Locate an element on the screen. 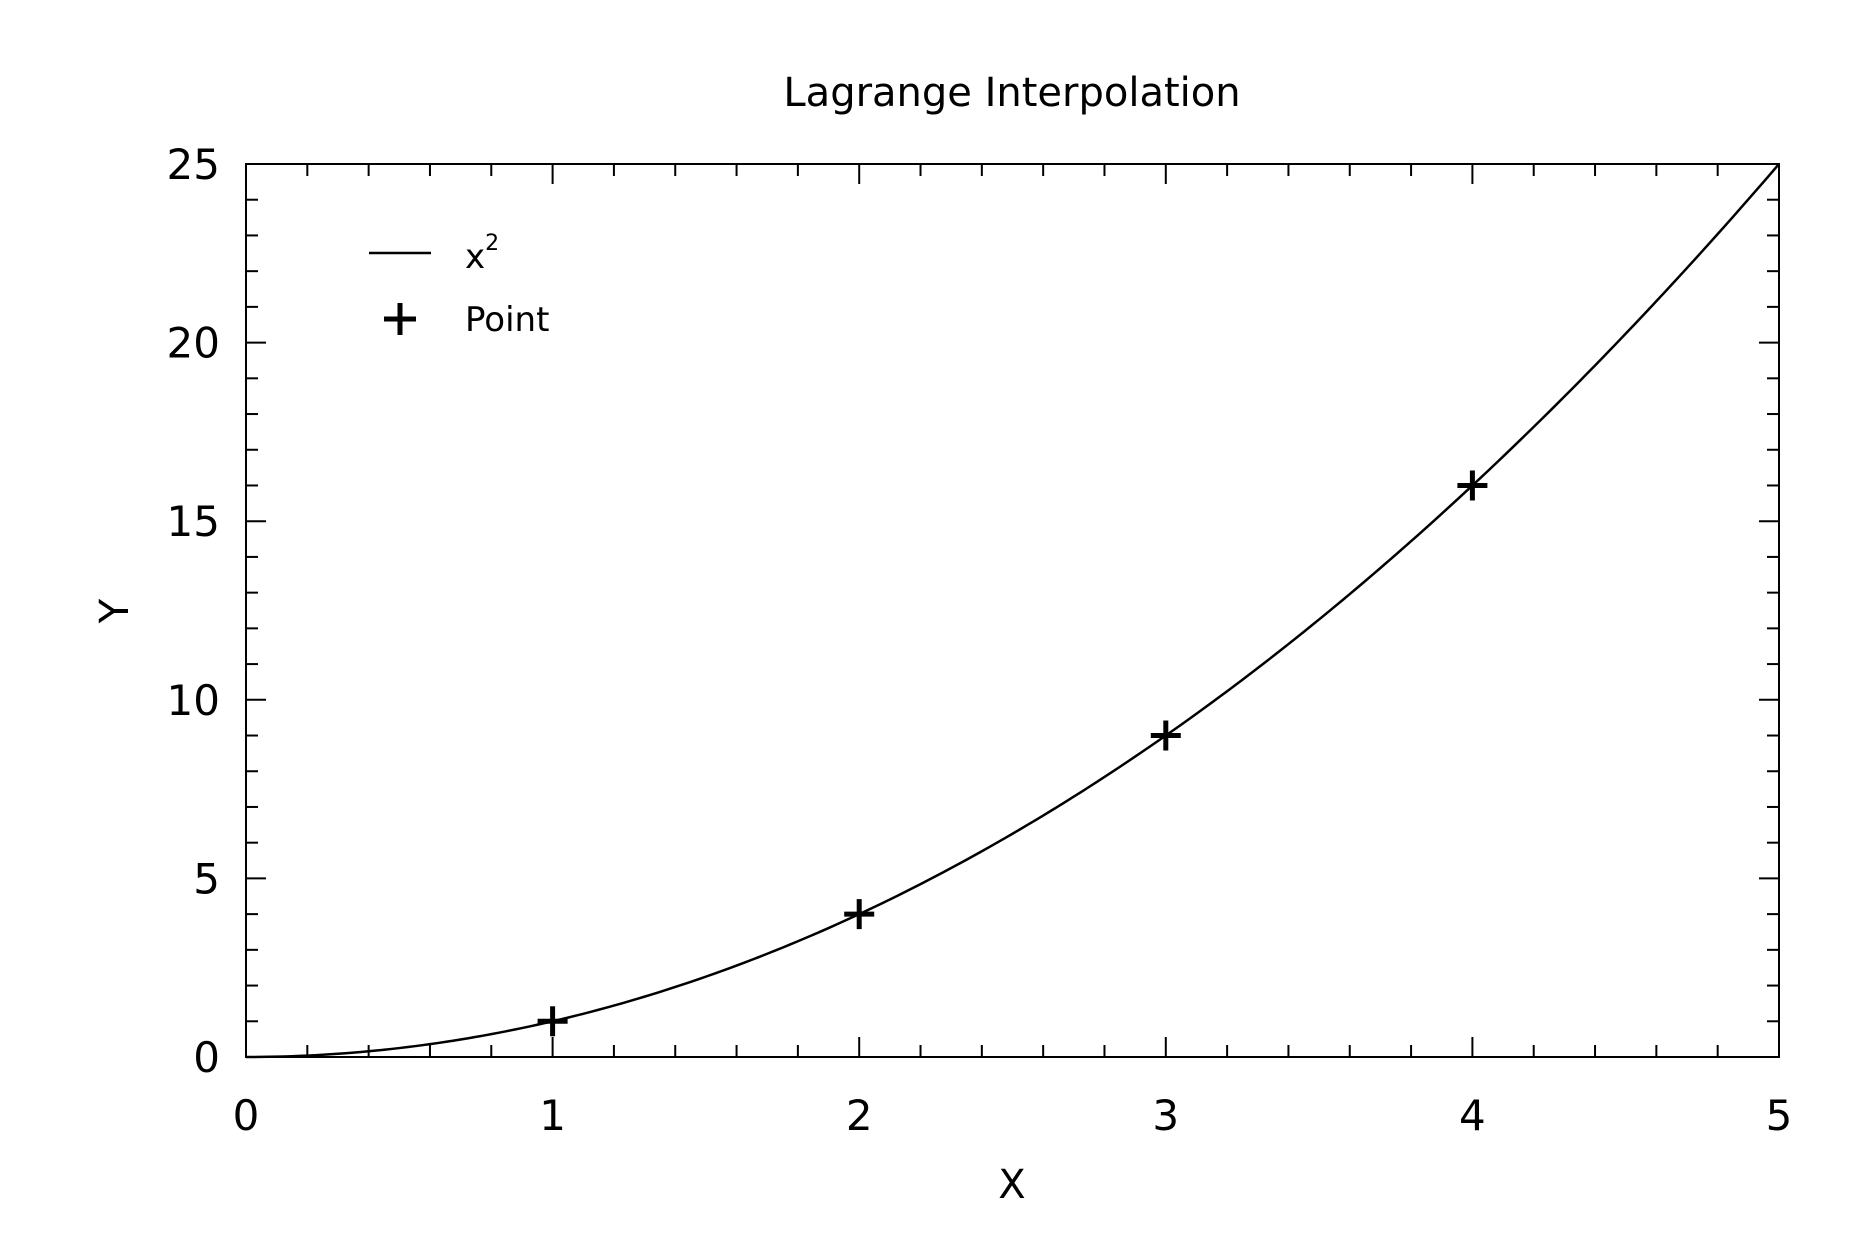 The height and width of the screenshot is (1250, 1875). legend-label-curve-base: x is located at coordinates (475, 257).